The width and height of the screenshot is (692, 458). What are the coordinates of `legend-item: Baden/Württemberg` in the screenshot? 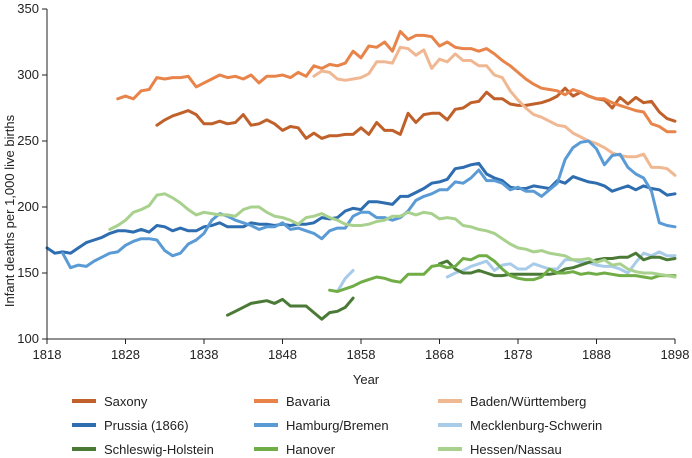 It's located at (512, 401).